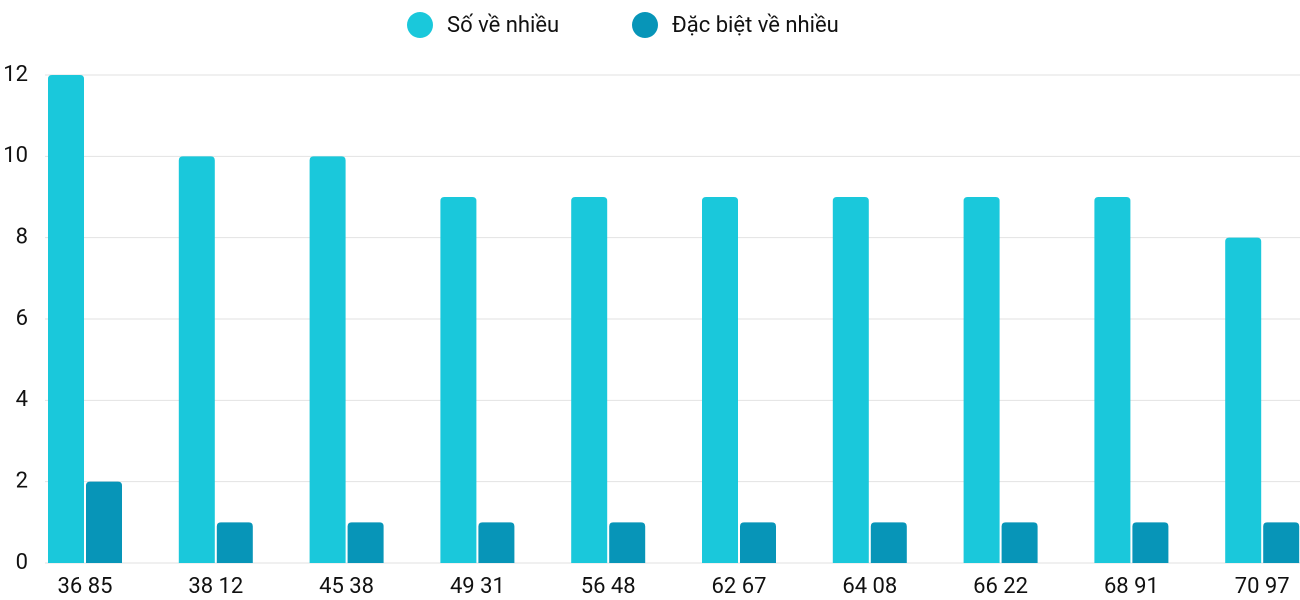 The height and width of the screenshot is (600, 1300). Describe the element at coordinates (1131, 586) in the screenshot. I see `x-tick-label: 68 91` at that location.